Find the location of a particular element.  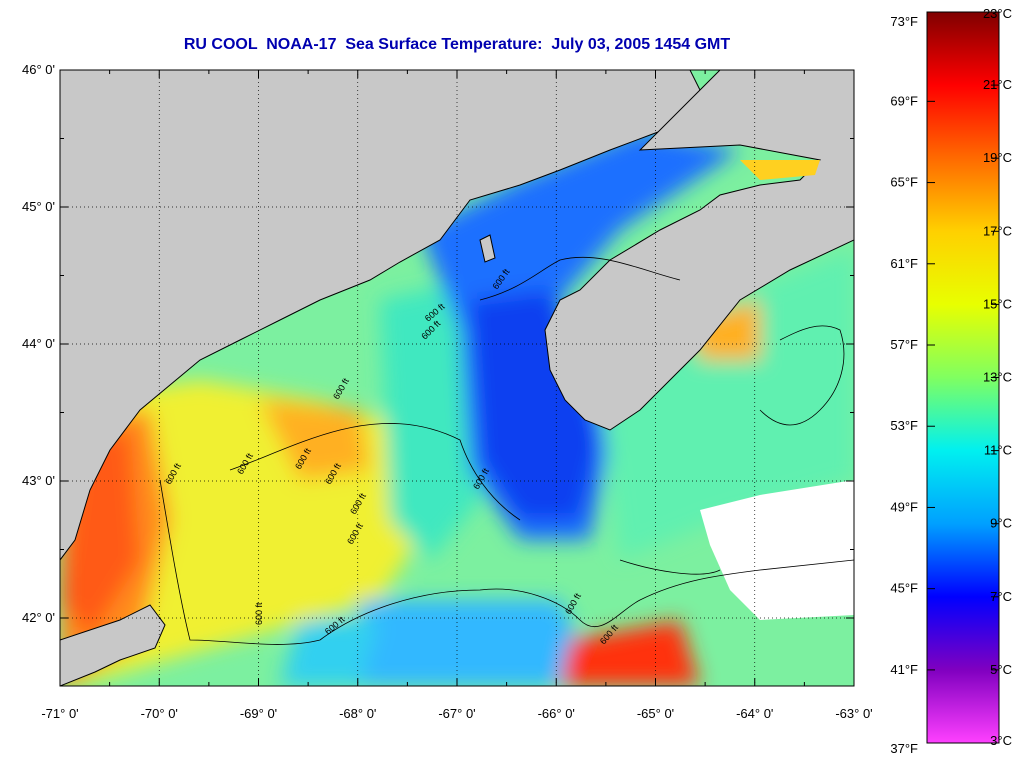

nova-scotia is located at coordinates (699, 250).